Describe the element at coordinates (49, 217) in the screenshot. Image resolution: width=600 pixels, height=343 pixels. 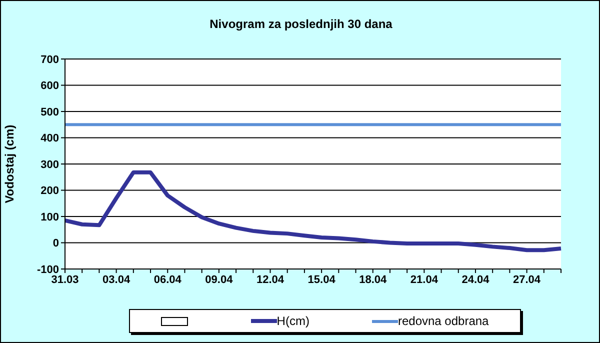
I see `y-tick-label: 100` at that location.